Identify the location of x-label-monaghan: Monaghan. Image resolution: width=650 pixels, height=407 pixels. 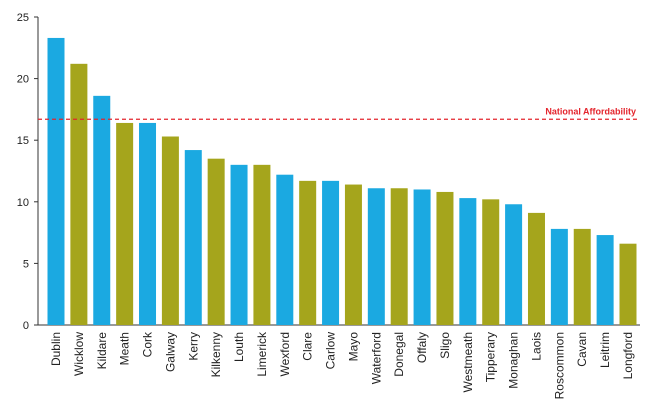
(514, 360).